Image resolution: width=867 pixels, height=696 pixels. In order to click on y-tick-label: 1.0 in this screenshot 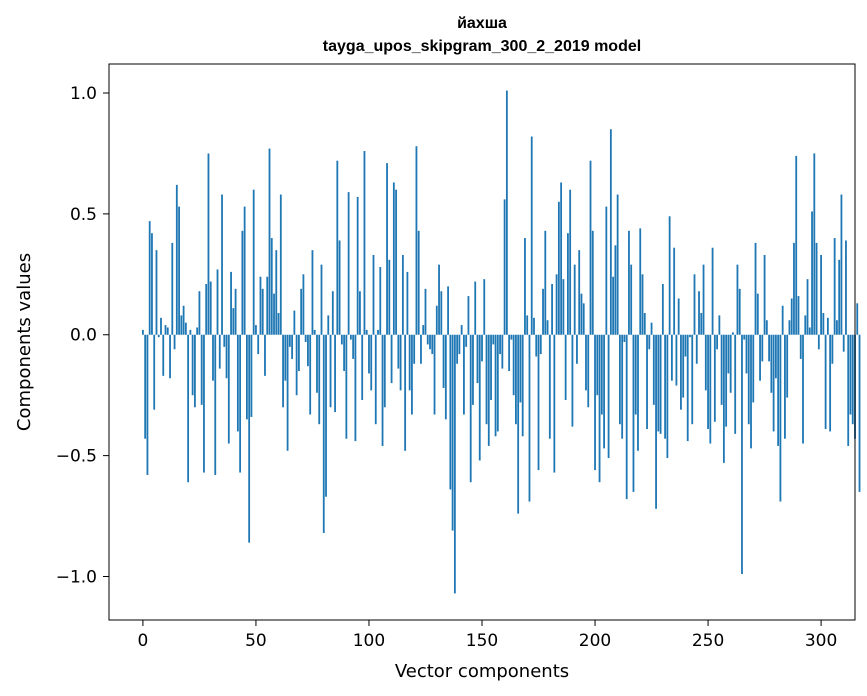, I will do `click(83, 94)`.